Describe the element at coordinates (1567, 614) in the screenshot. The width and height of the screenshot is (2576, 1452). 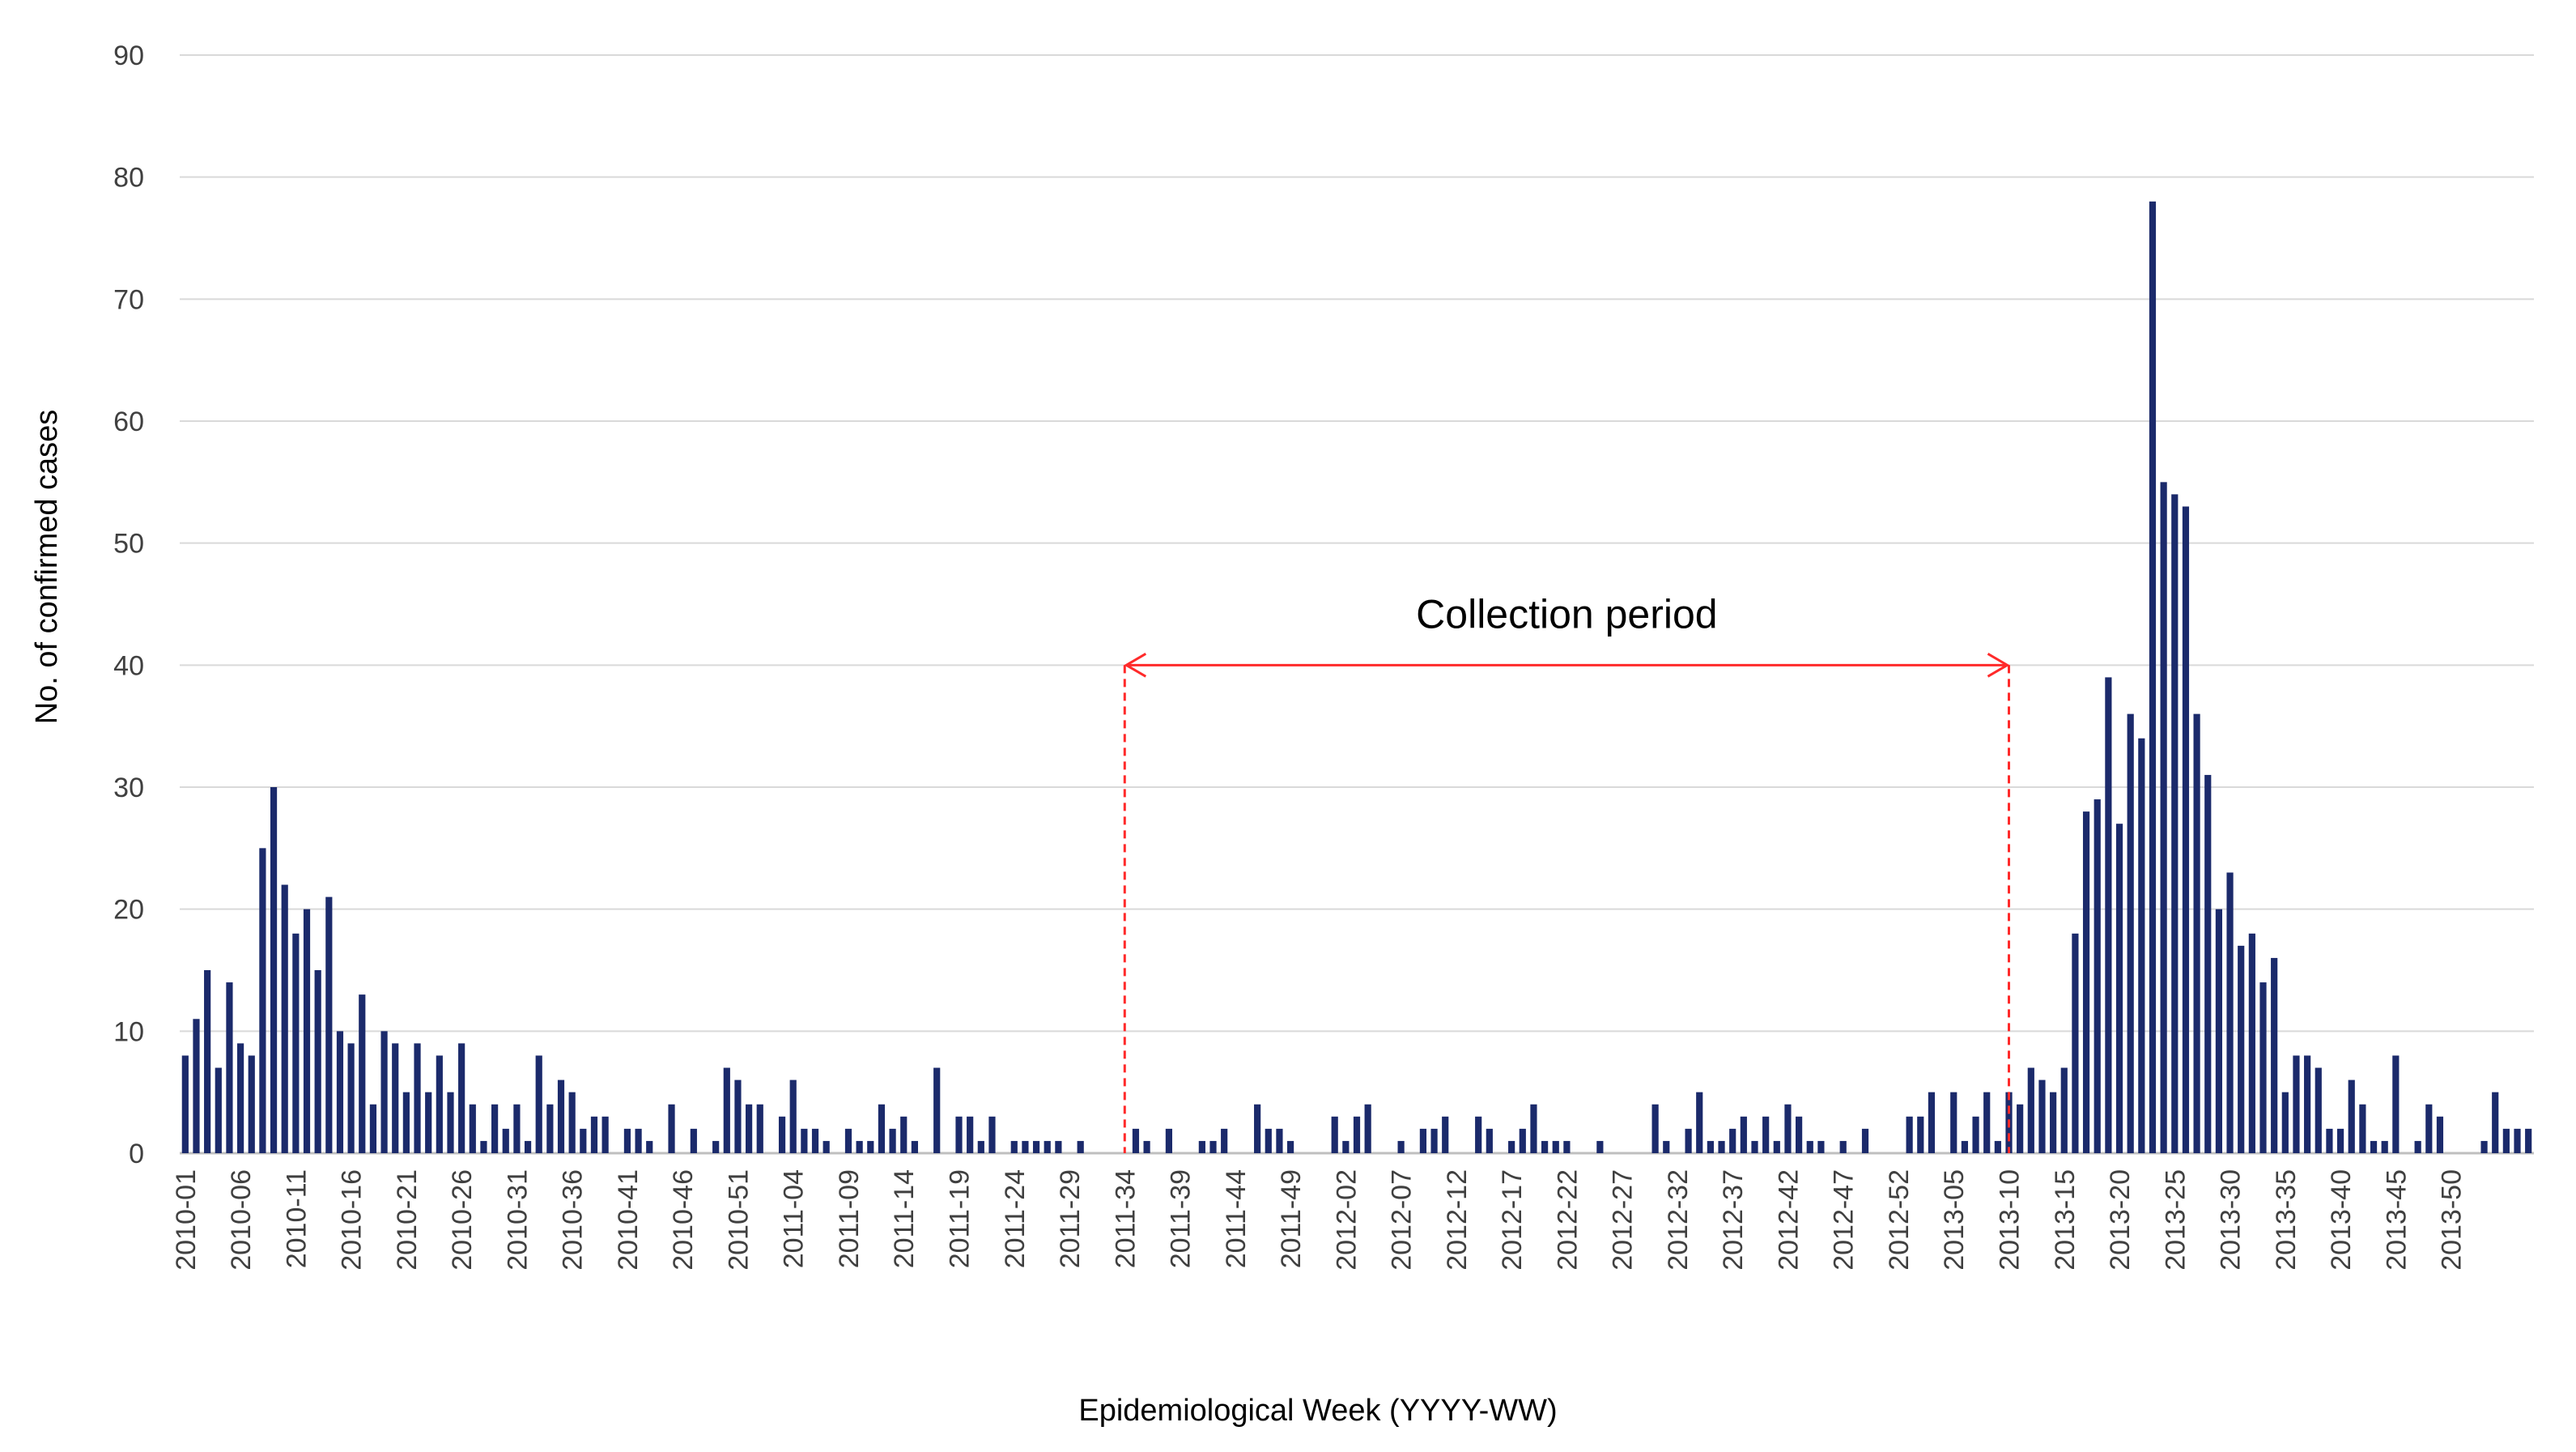
I see `annotation-label: Collection period` at that location.